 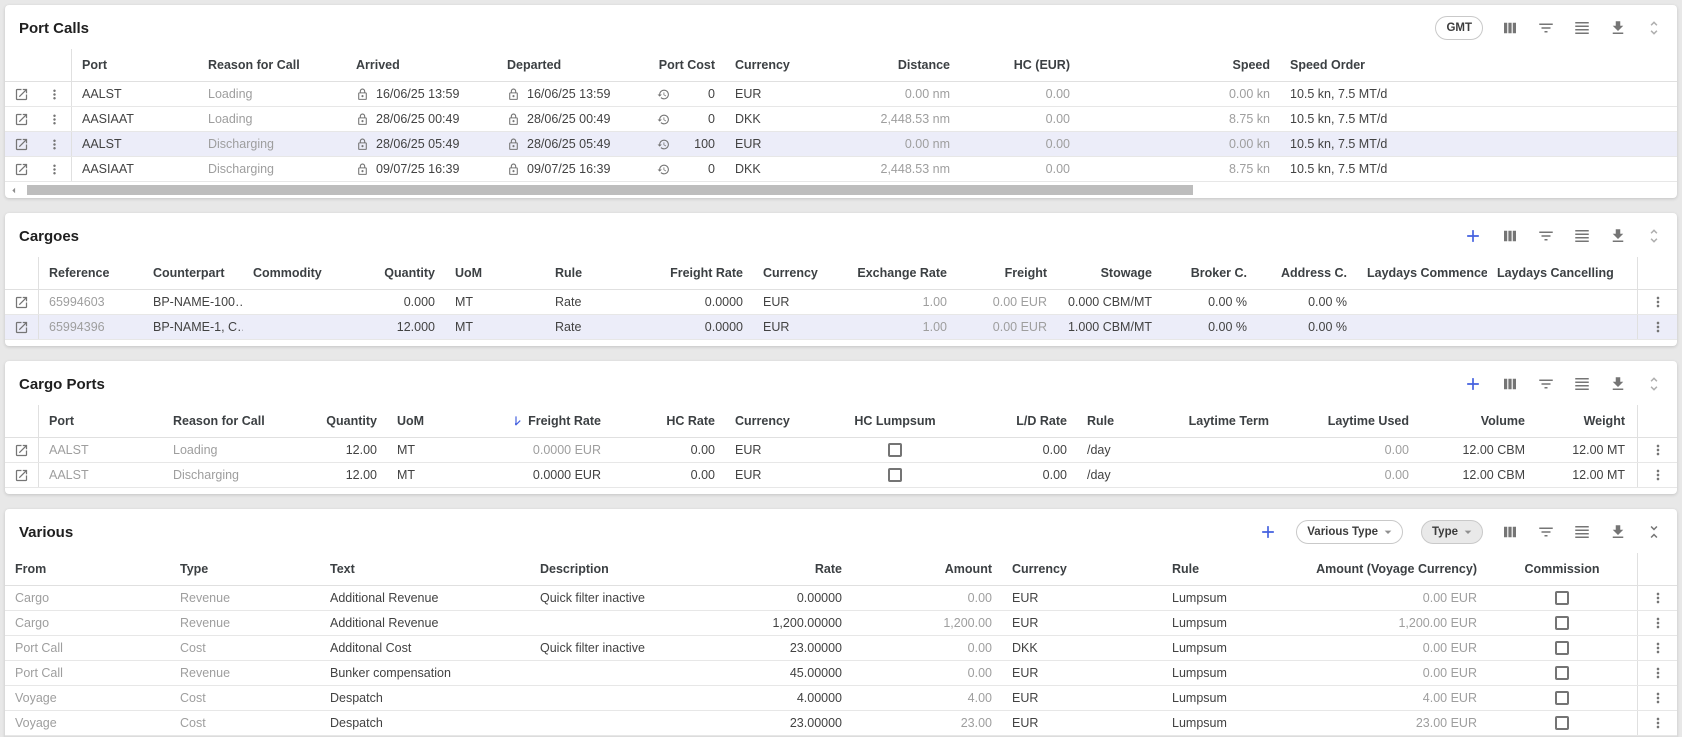 What do you see at coordinates (1349, 532) in the screenshot?
I see `various-type-chip: Various Type` at bounding box center [1349, 532].